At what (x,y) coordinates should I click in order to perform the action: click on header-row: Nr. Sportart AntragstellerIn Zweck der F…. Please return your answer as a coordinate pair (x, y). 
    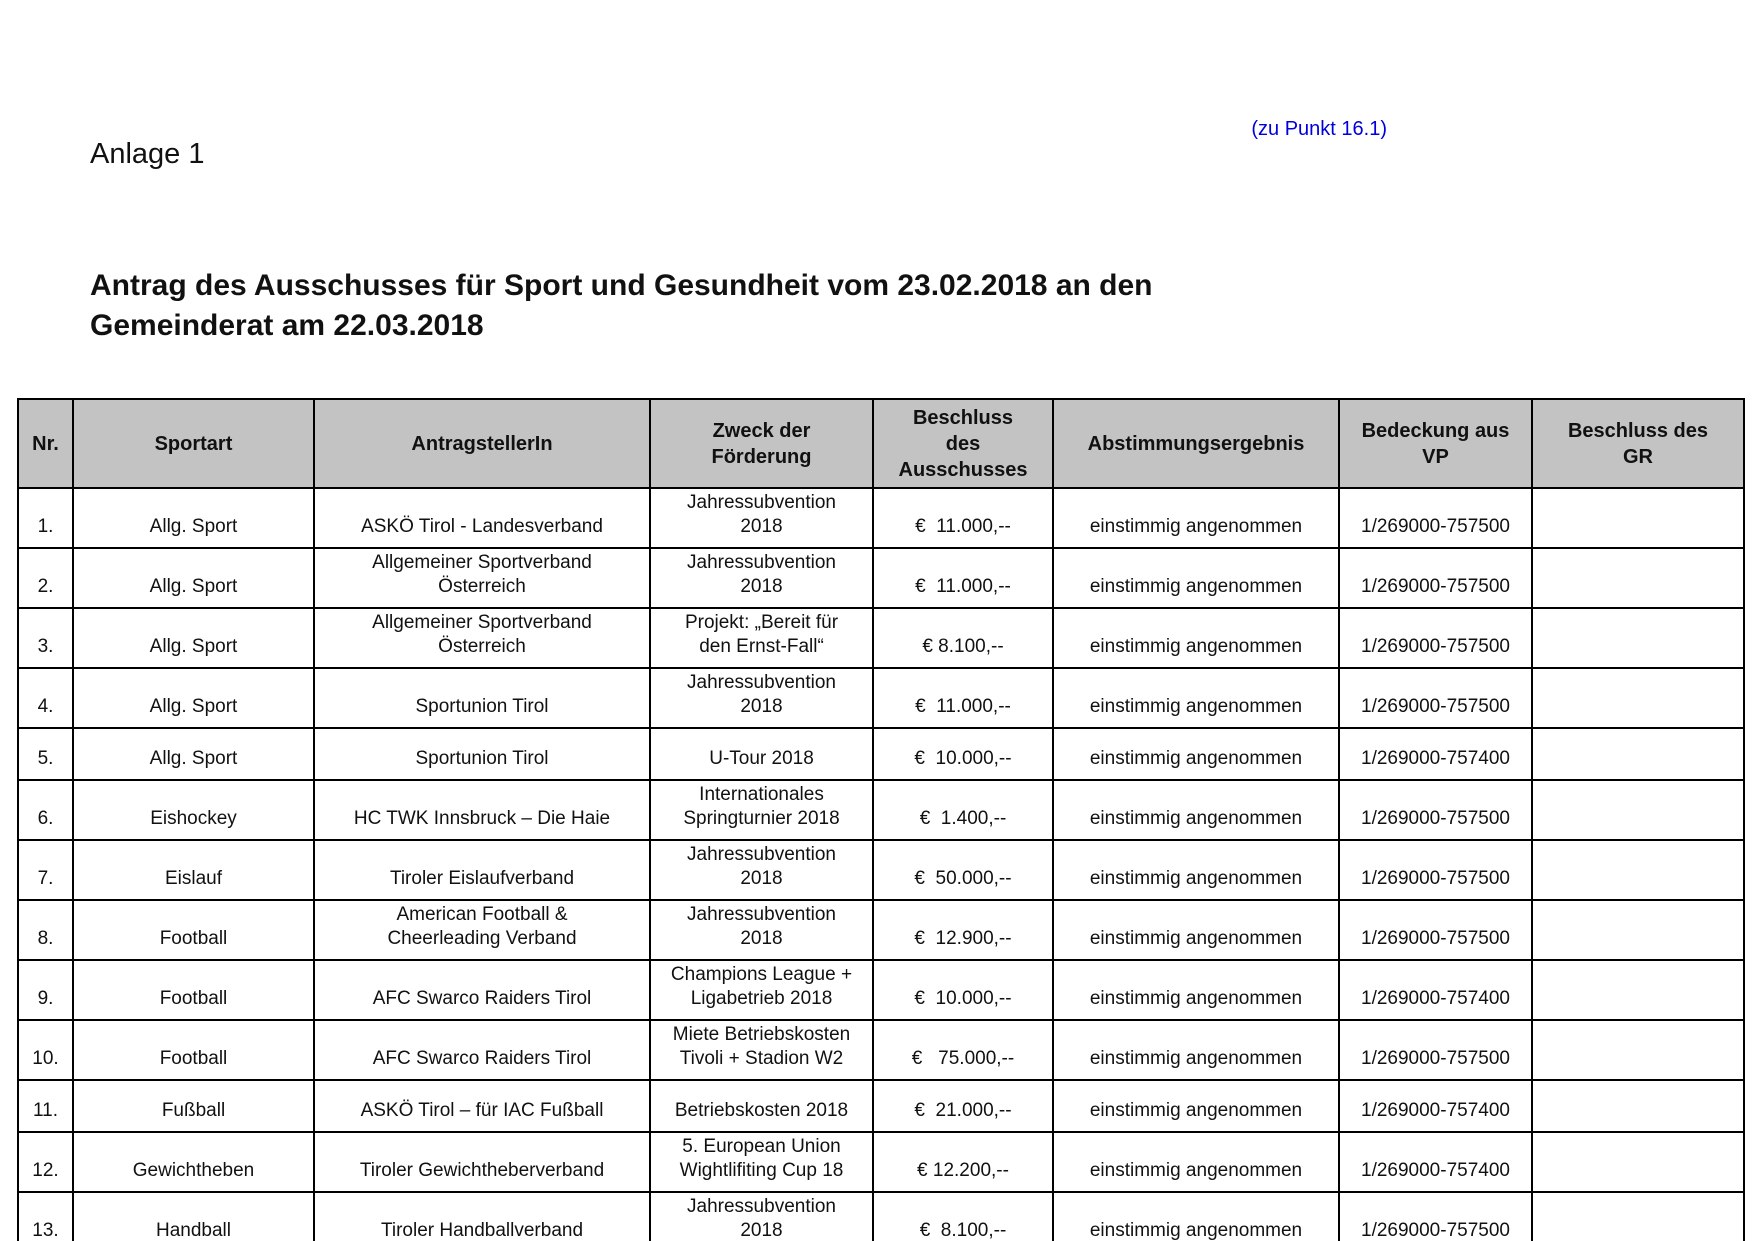
    Looking at the image, I should click on (881, 443).